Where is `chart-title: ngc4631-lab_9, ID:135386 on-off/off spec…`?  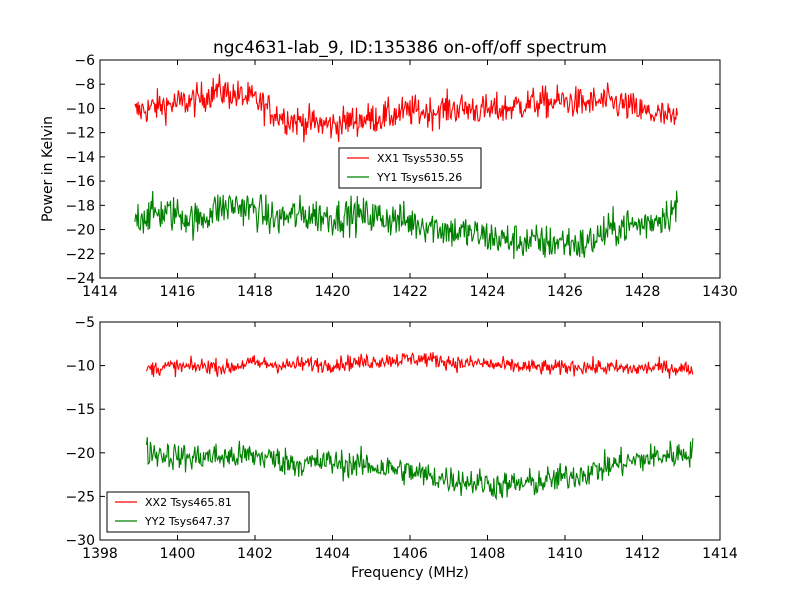
chart-title: ngc4631-lab_9, ID:135386 on-off/off spec… is located at coordinates (410, 48).